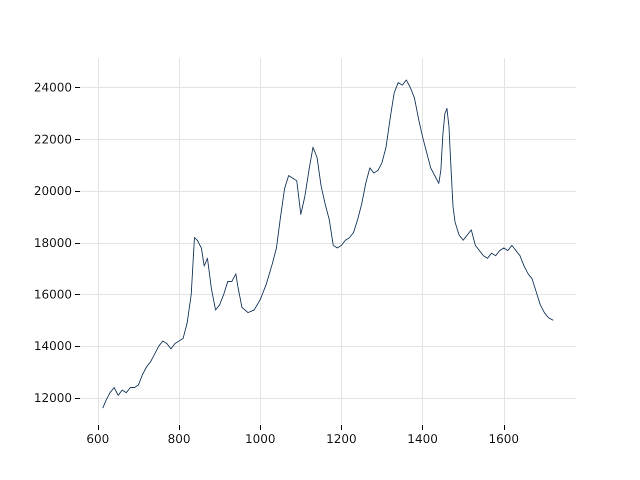 Image resolution: width=640 pixels, height=480 pixels. What do you see at coordinates (504, 439) in the screenshot?
I see `x-tick-label: 1600` at bounding box center [504, 439].